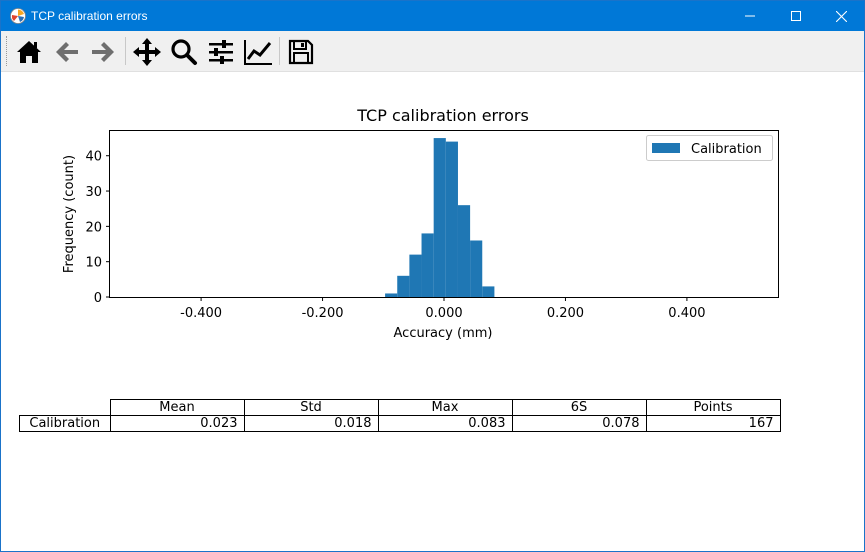 This screenshot has width=865, height=552. I want to click on forward-button, so click(103, 52).